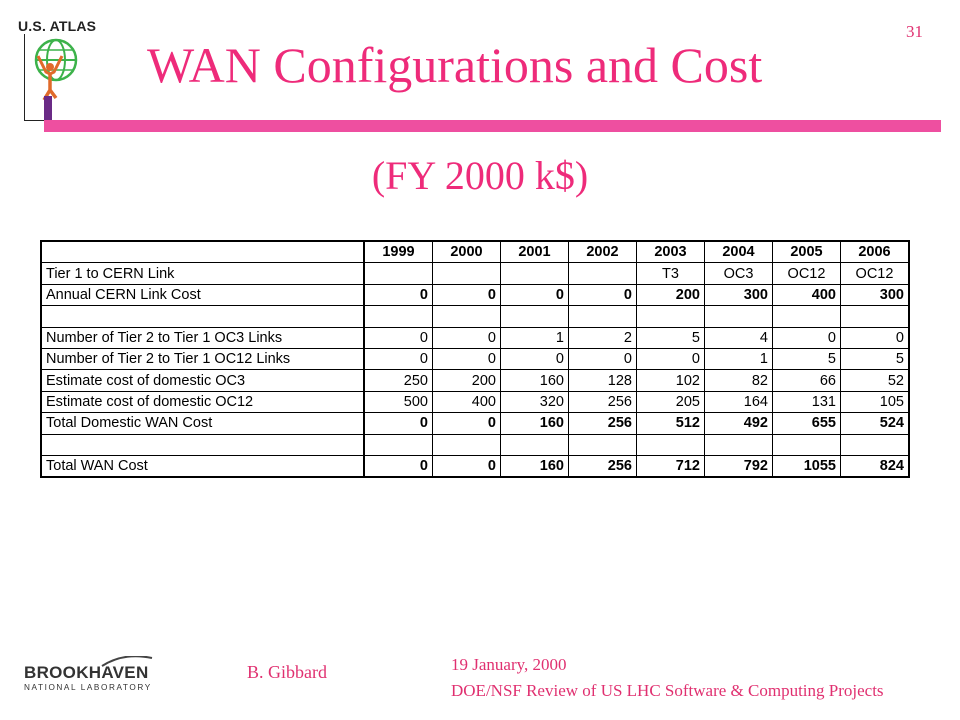 The height and width of the screenshot is (720, 960). Describe the element at coordinates (738, 380) in the screenshot. I see `table-cell: 82` at that location.